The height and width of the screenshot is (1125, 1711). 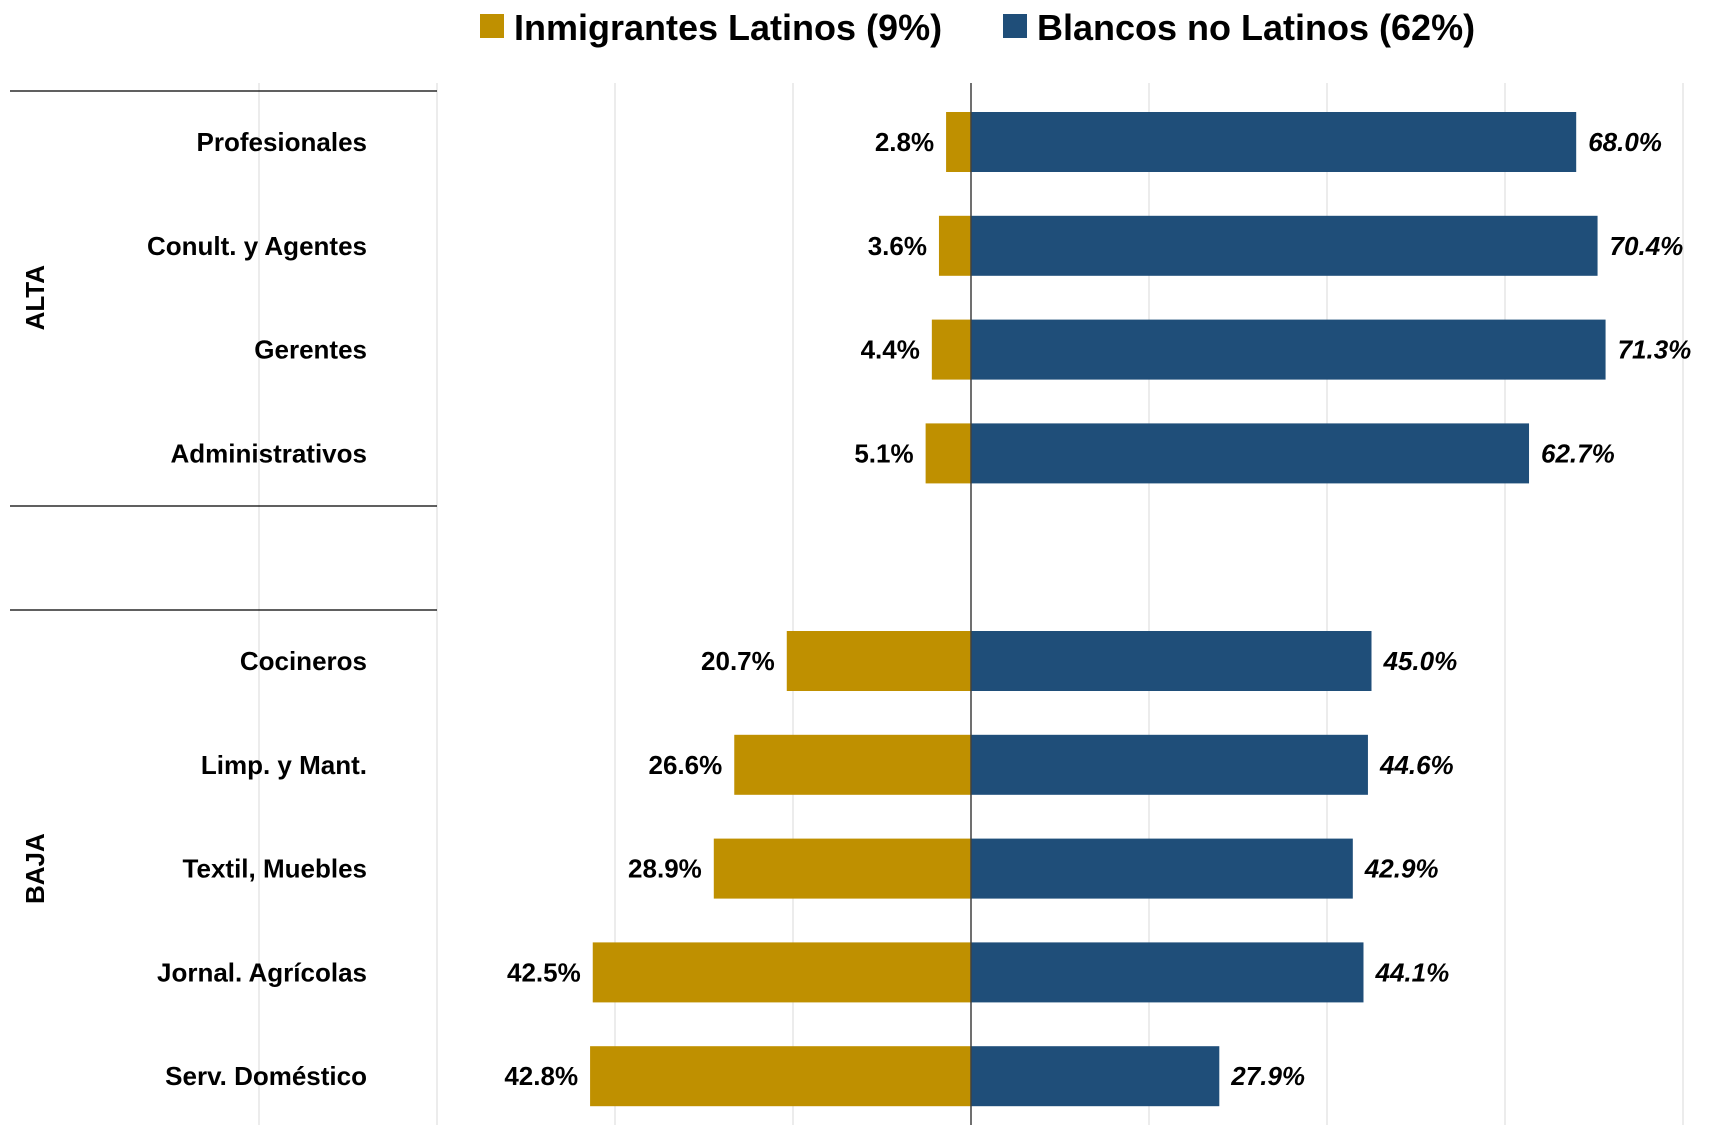 What do you see at coordinates (275, 869) in the screenshot?
I see `category-label: Textil, Muebles` at bounding box center [275, 869].